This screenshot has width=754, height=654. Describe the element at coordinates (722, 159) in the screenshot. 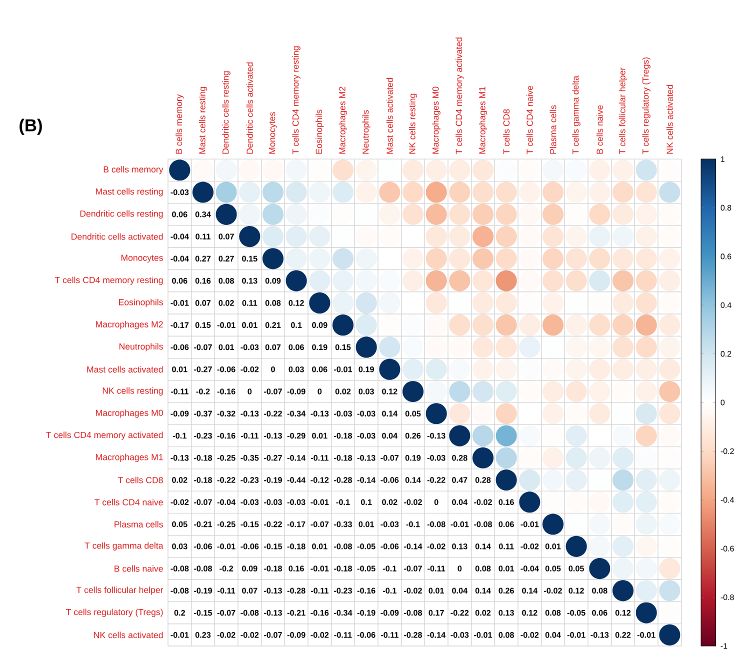

I see `color-bar-label: 1` at that location.